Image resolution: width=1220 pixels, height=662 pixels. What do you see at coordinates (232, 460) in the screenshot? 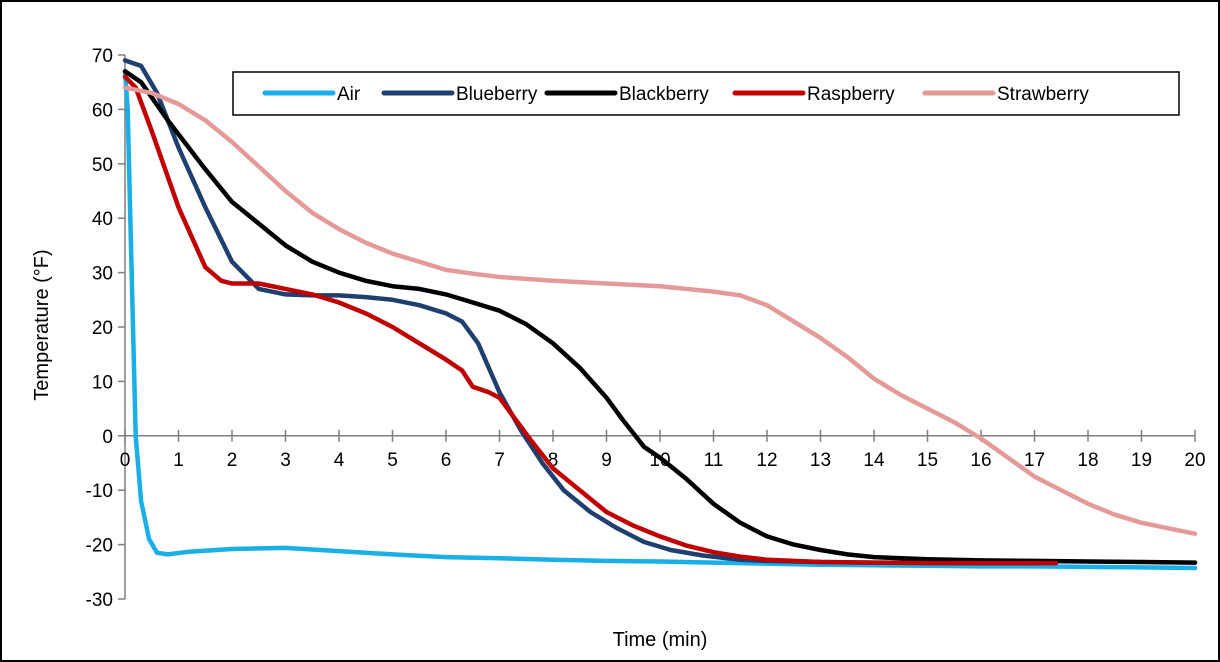
I see `x-tick-label: 2` at bounding box center [232, 460].